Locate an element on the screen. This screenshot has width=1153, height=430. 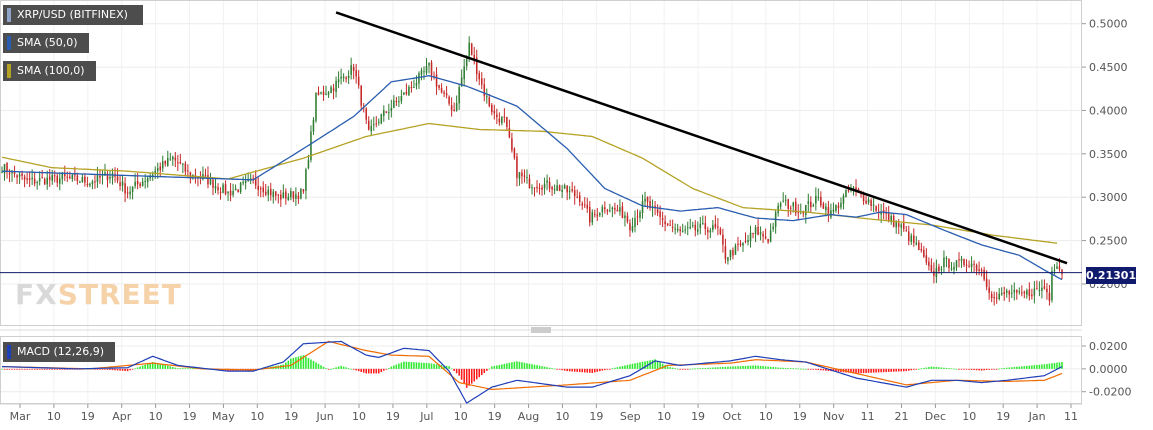
time-tick-label: Jul is located at coordinates (426, 416).